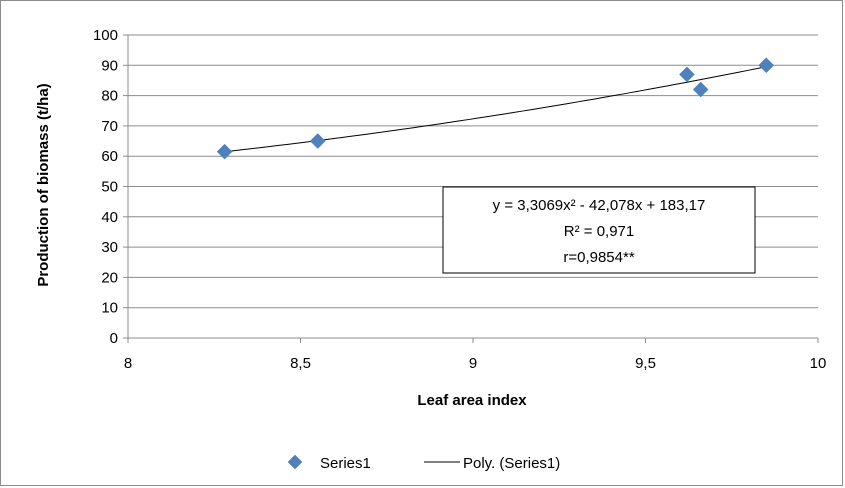 This screenshot has height=488, width=845. What do you see at coordinates (423, 463) in the screenshot?
I see `legend: Series1 Poly. (Series1)` at bounding box center [423, 463].